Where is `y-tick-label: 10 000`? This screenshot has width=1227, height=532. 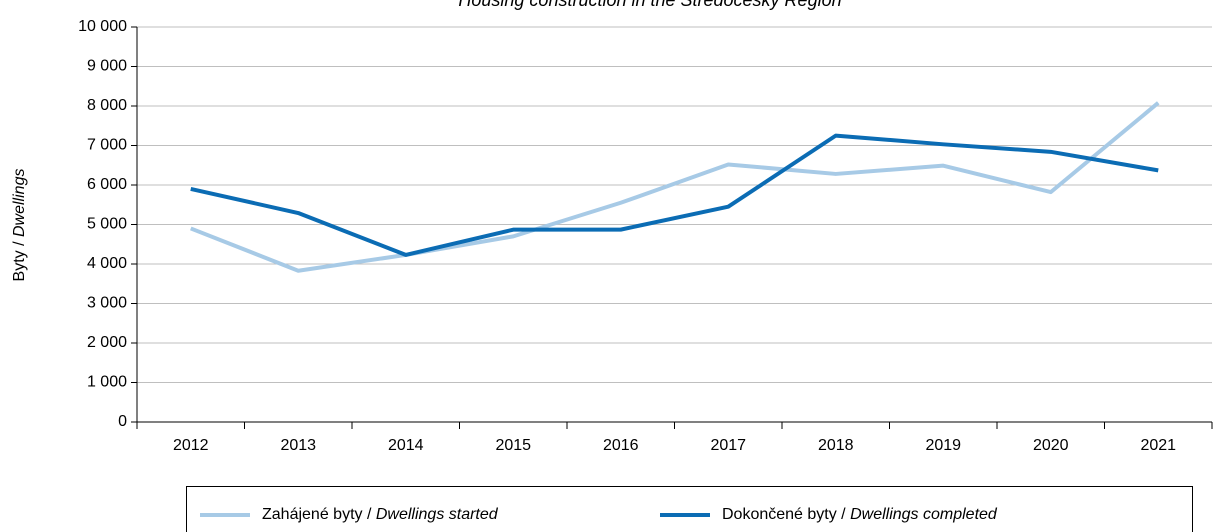 y-tick-label: 10 000 is located at coordinates (102, 26).